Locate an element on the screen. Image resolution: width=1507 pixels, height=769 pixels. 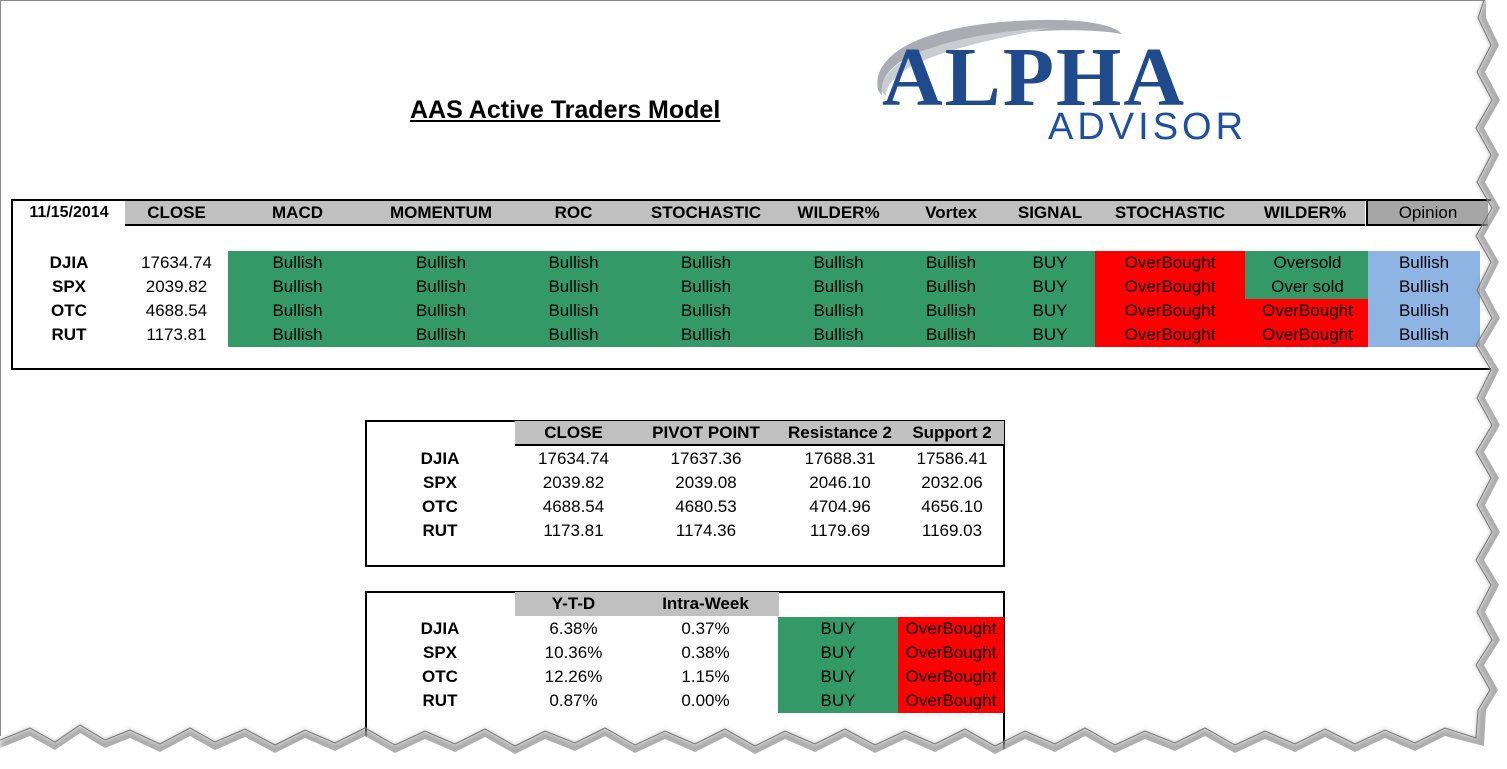
pivot-cell-pivot: 1174.36 is located at coordinates (706, 530).